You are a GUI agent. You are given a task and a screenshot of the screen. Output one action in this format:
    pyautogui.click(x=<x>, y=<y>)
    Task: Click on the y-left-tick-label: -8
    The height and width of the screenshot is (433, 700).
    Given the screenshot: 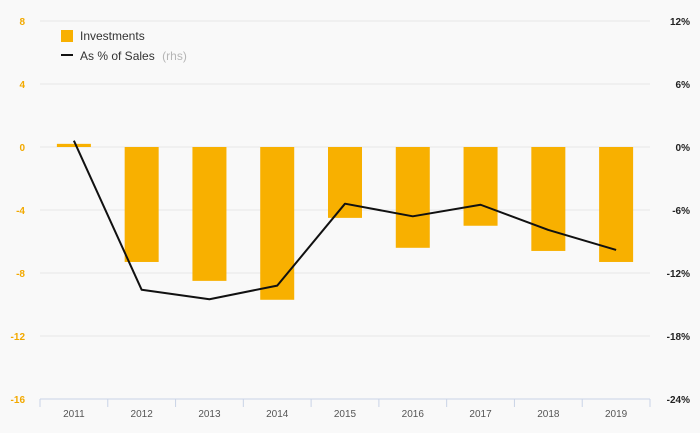 What is the action you would take?
    pyautogui.click(x=20, y=274)
    